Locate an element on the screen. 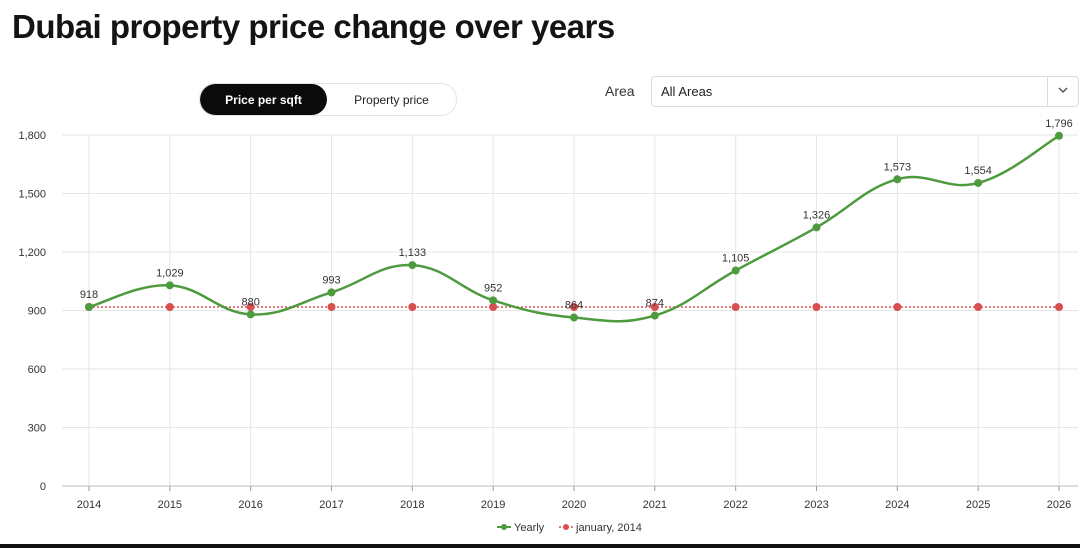 Image resolution: width=1080 pixels, height=548 pixels. yearly-data-label: 874 is located at coordinates (655, 304).